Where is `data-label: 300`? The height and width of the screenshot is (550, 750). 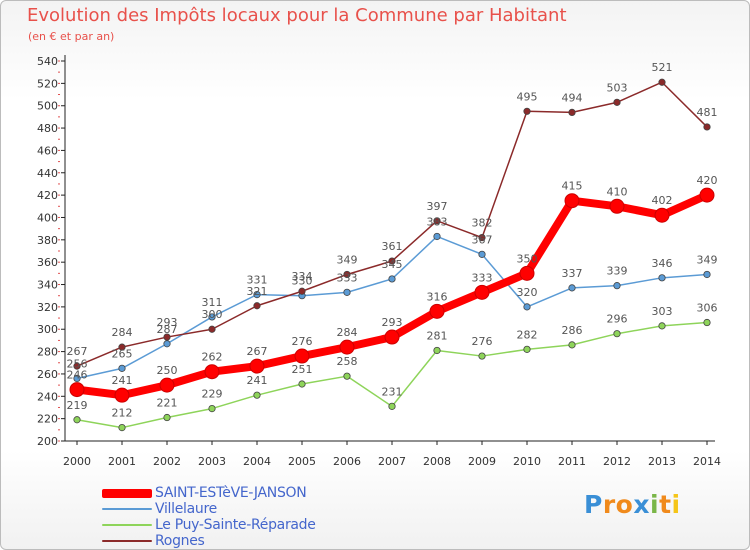
data-label: 300 is located at coordinates (212, 314).